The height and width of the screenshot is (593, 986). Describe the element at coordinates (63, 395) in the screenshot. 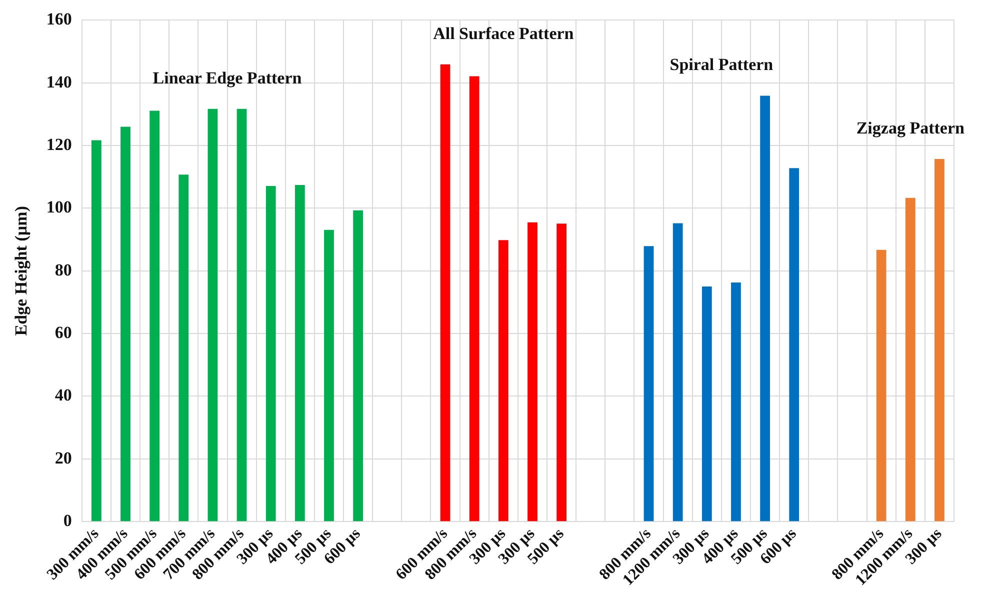

I see `y-tick-label: 40` at that location.